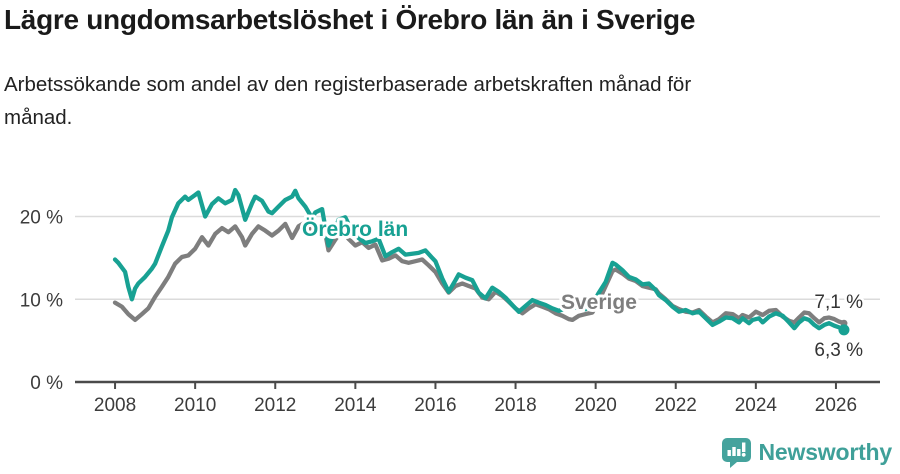  Describe the element at coordinates (195, 405) in the screenshot. I see `x-tick-label: 2010` at that location.